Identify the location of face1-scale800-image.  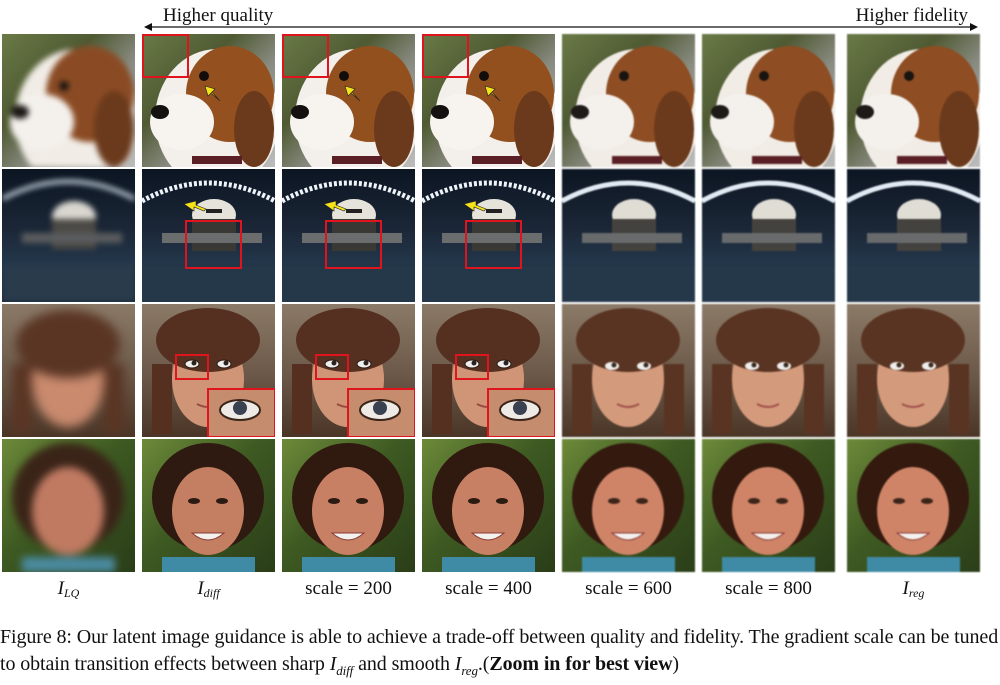
(768, 370).